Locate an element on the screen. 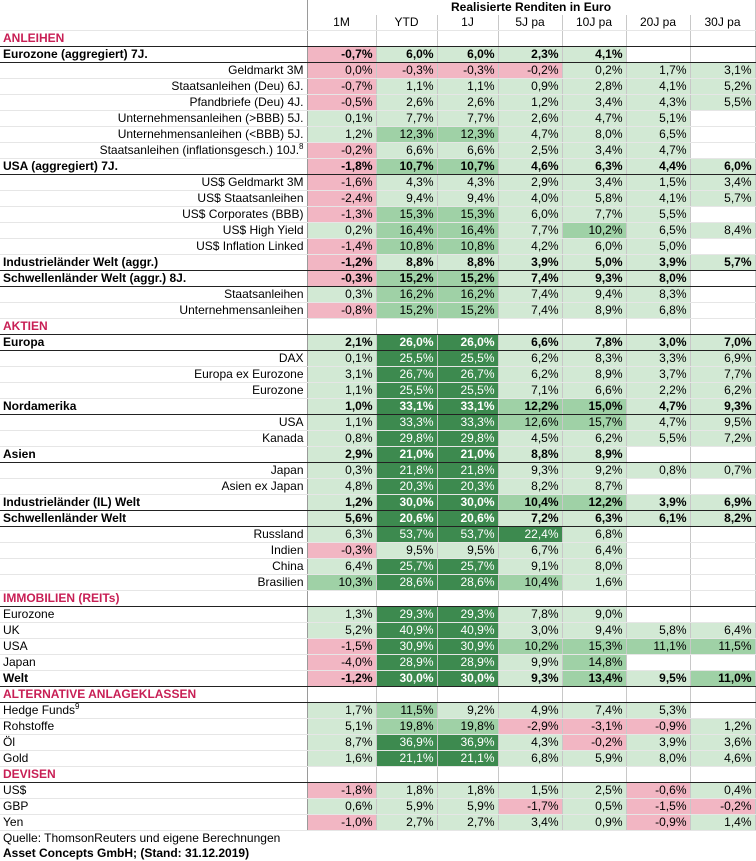 Image resolution: width=756 pixels, height=861 pixels. return-cell: 20,6% is located at coordinates (468, 518).